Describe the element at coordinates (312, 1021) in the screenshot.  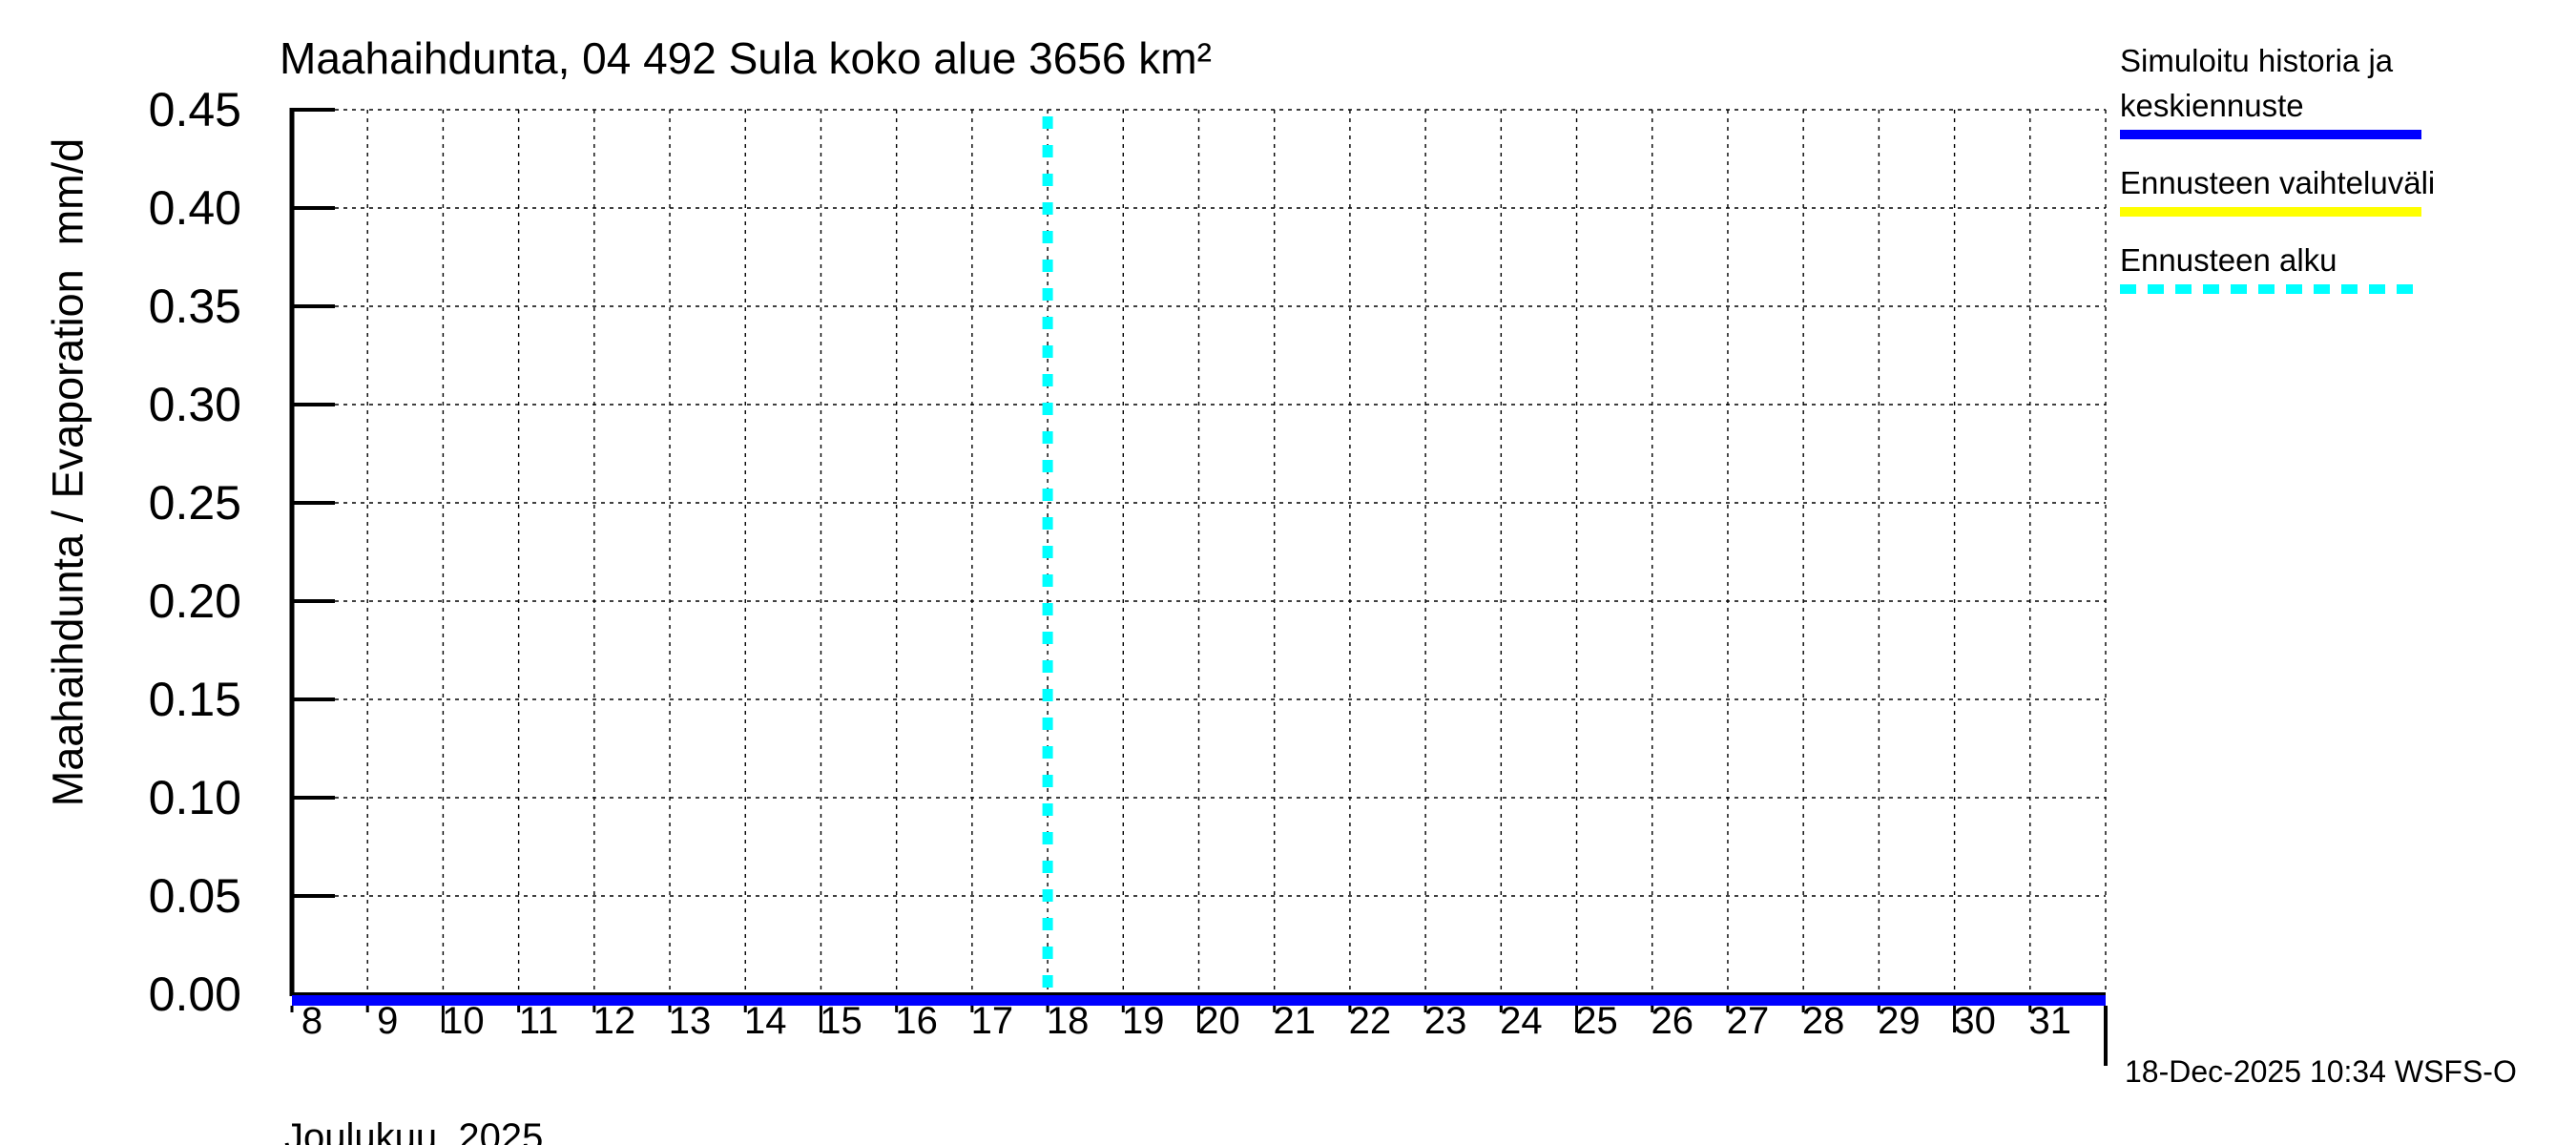
I see `x-tick-label: 8` at that location.